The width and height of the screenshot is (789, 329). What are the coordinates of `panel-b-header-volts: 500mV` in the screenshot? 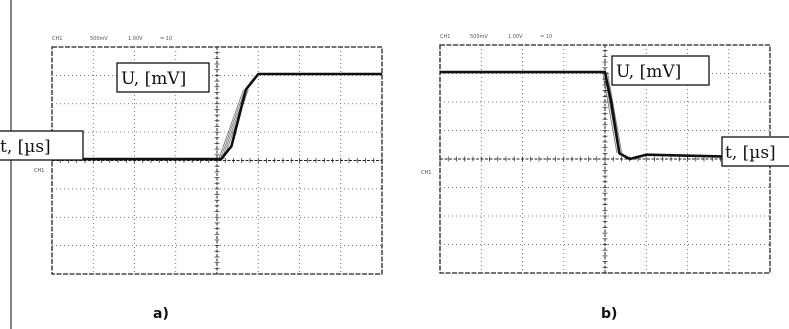 It's located at (479, 37).